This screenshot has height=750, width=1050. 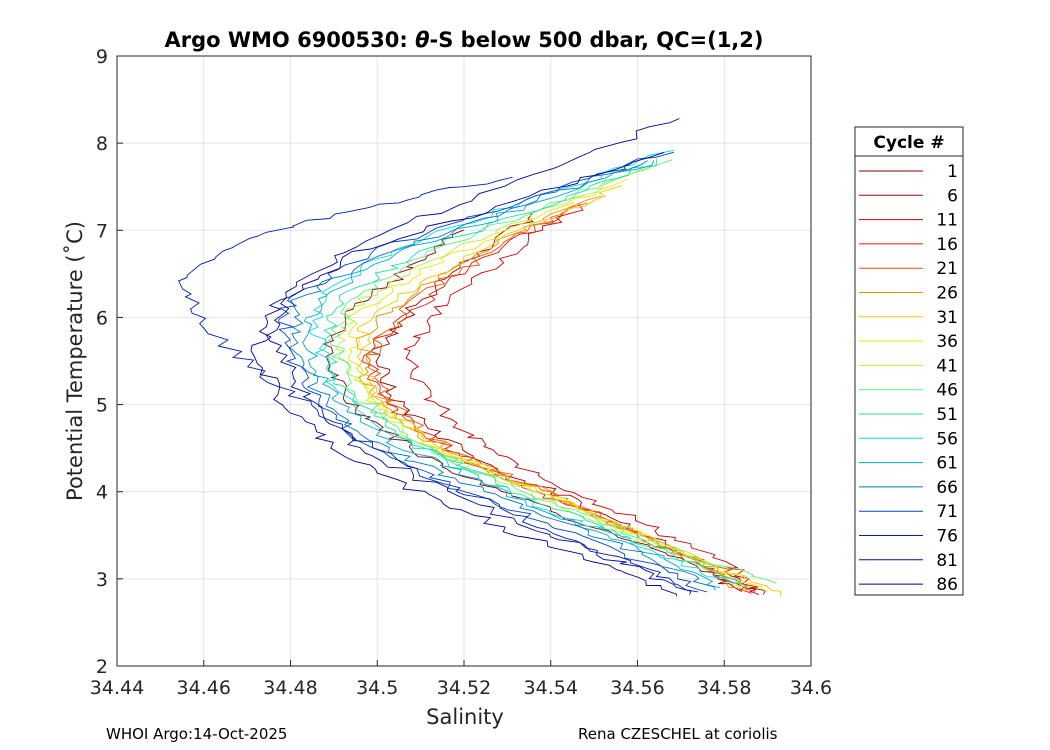 I want to click on legend-box, so click(x=909, y=361).